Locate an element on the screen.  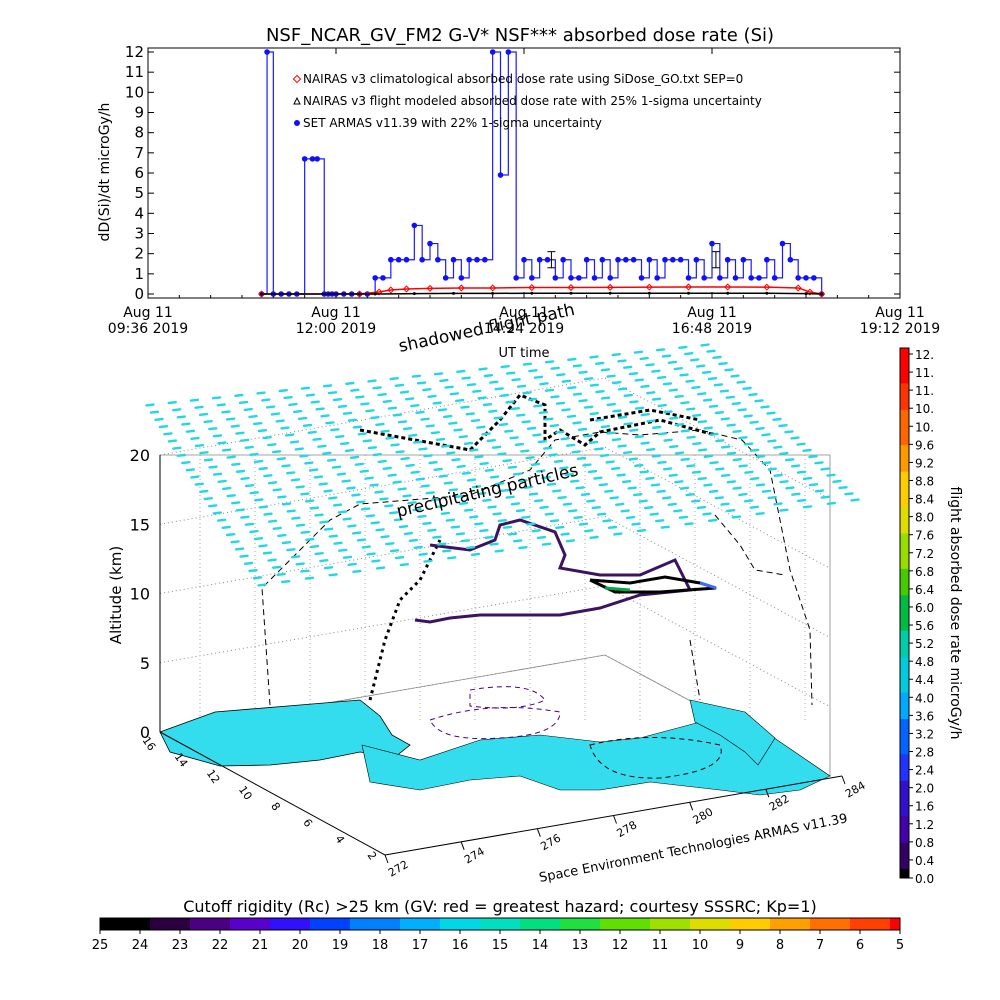
z-axis-label: Altitude (km) is located at coordinates (116, 595).